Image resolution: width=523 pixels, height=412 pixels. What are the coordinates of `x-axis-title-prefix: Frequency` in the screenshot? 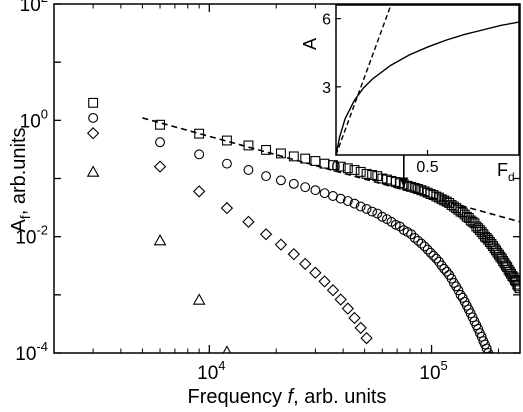 It's located at (237, 397).